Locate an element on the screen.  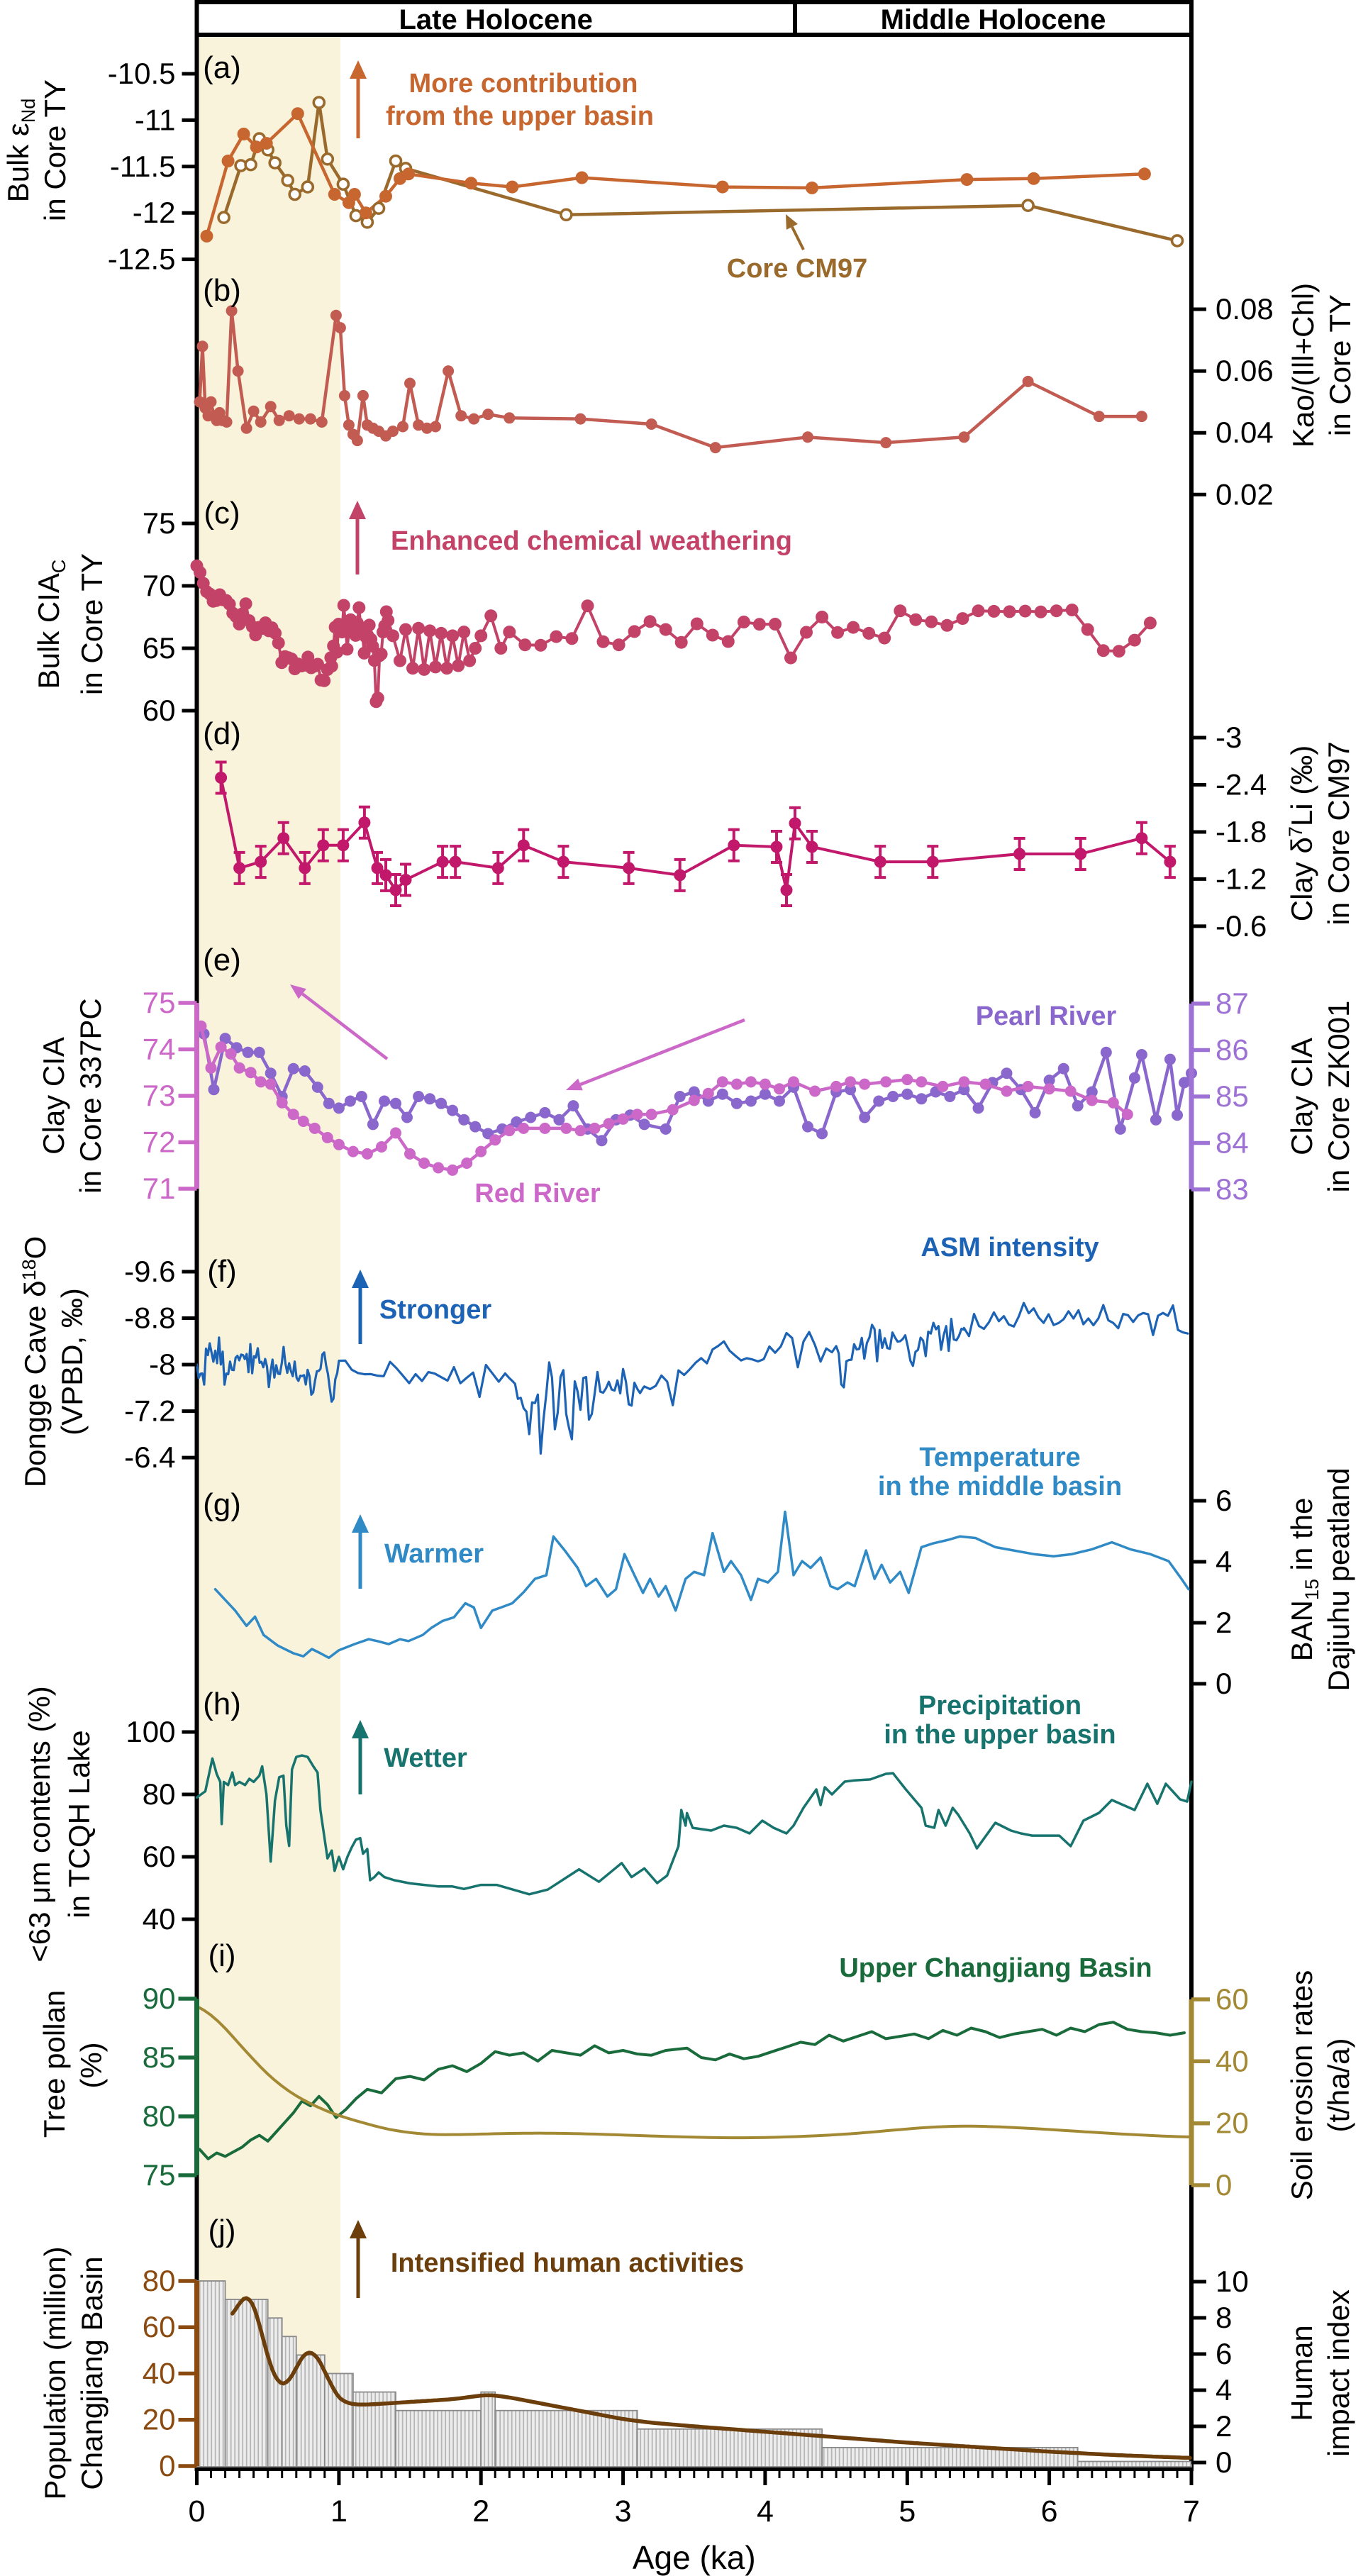
svg-text: (t/ha/a) is located at coordinates (1338, 2085).